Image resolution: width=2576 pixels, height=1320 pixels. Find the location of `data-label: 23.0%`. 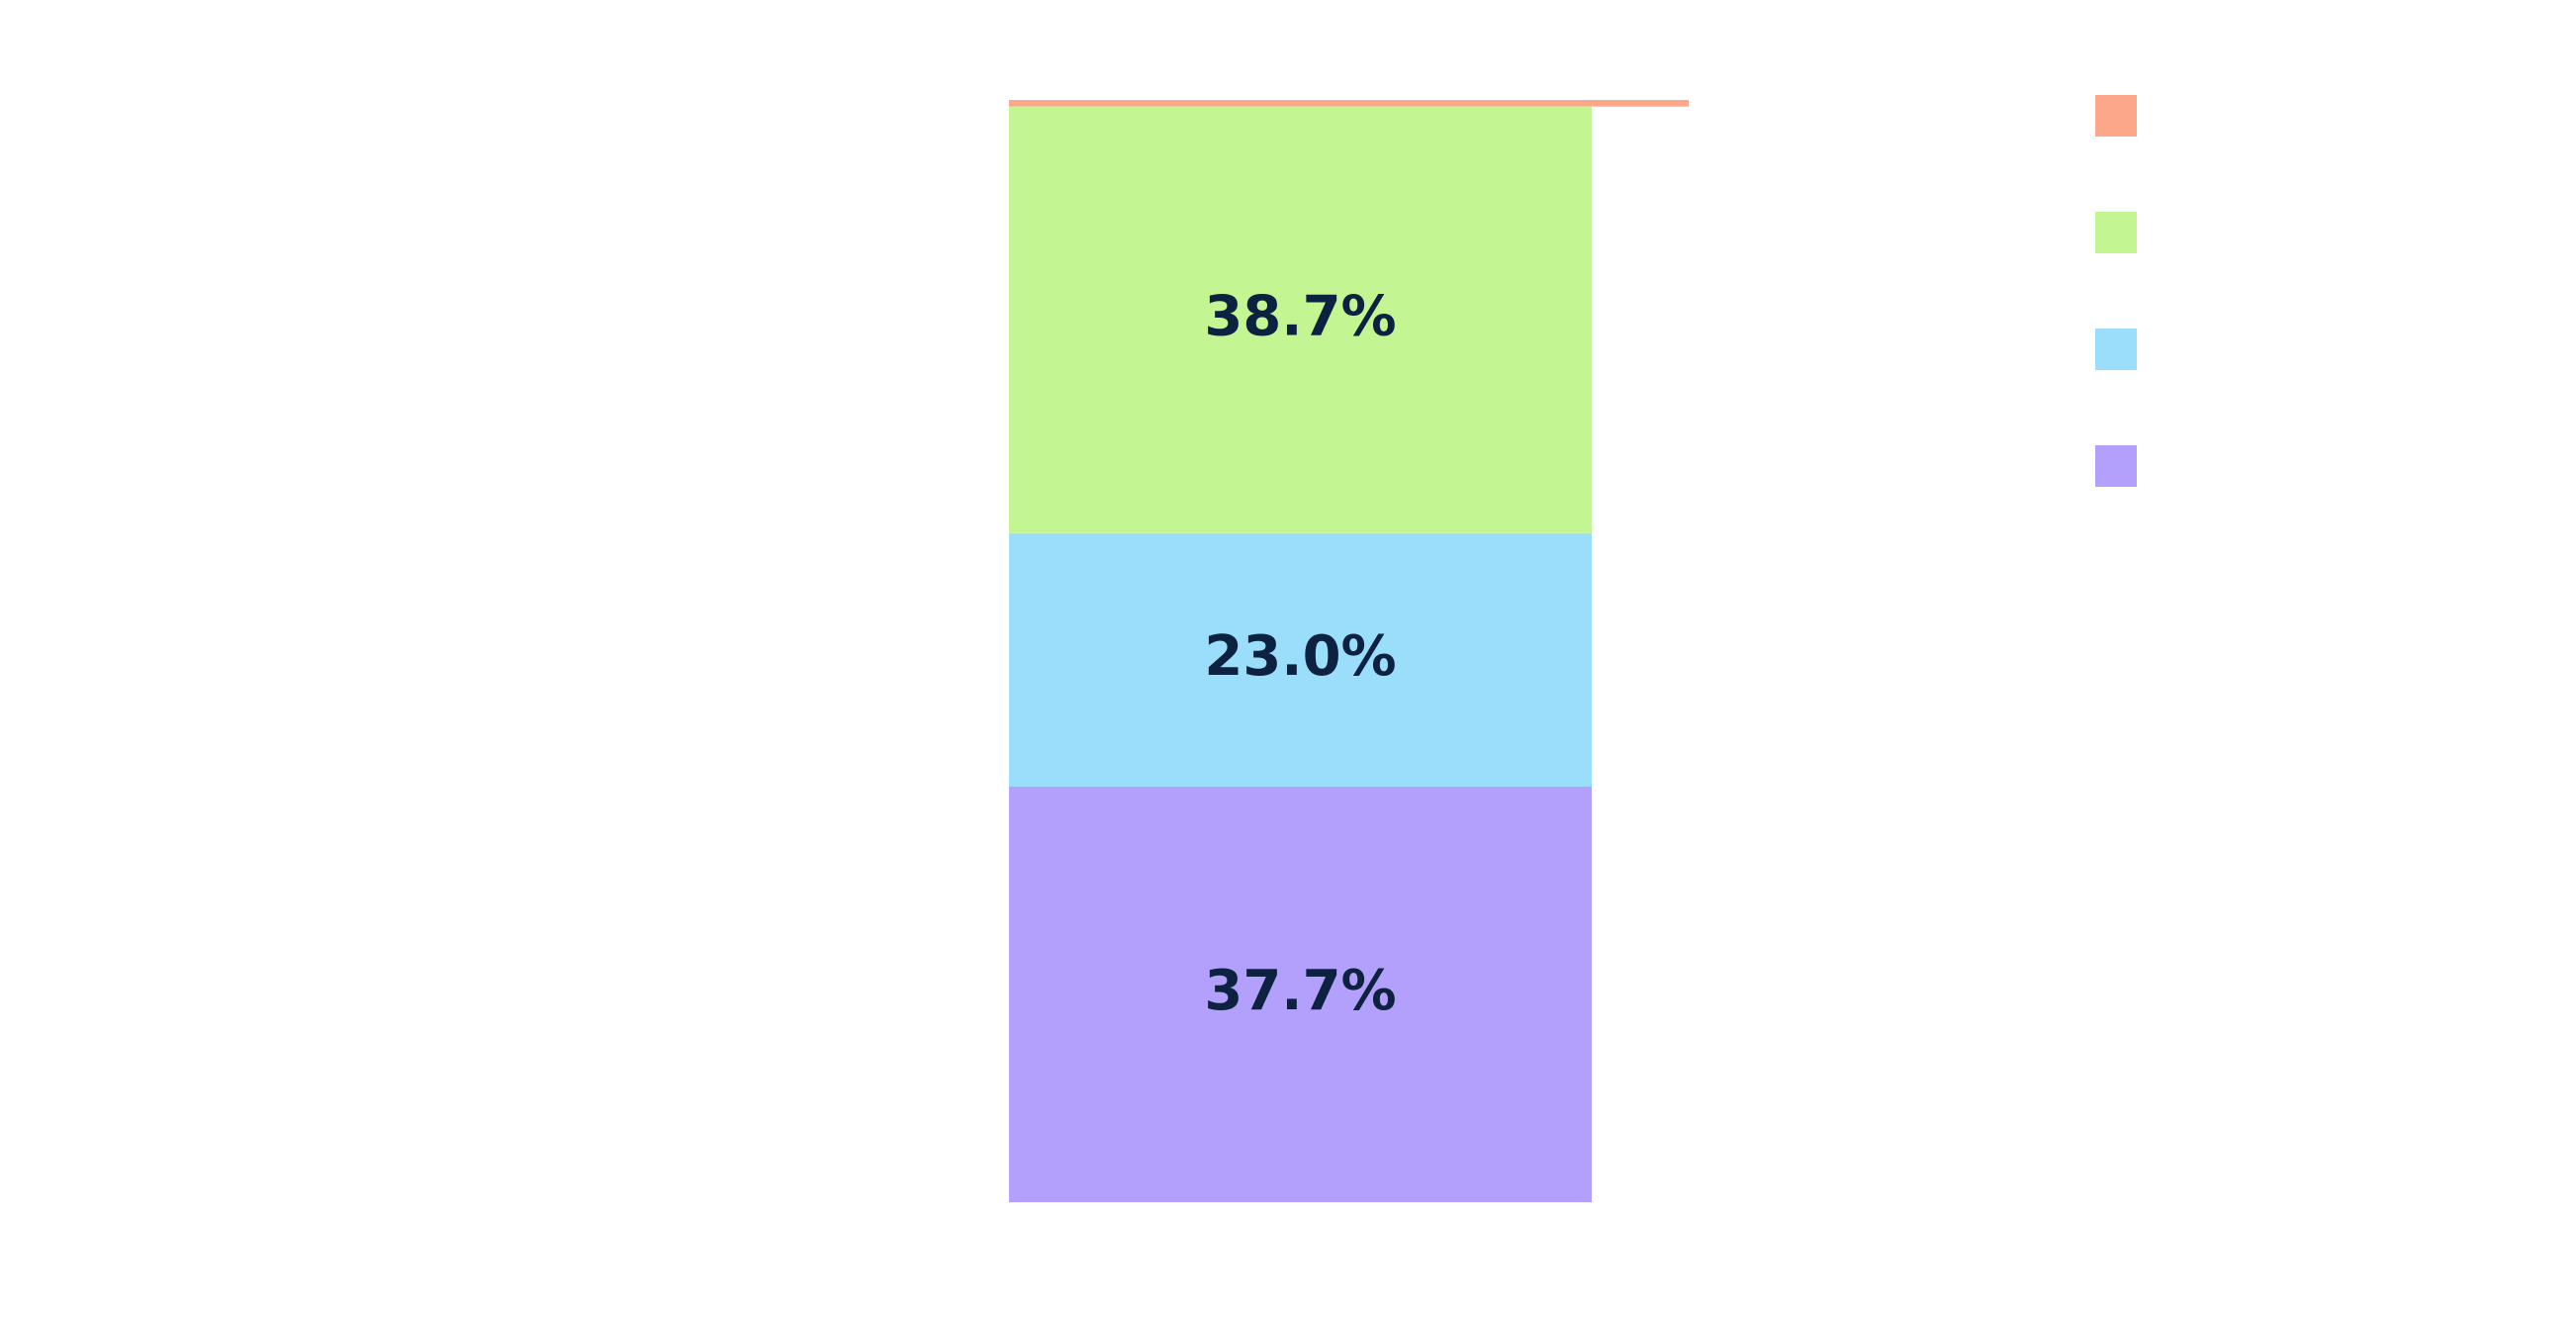

data-label: 23.0% is located at coordinates (1300, 656).